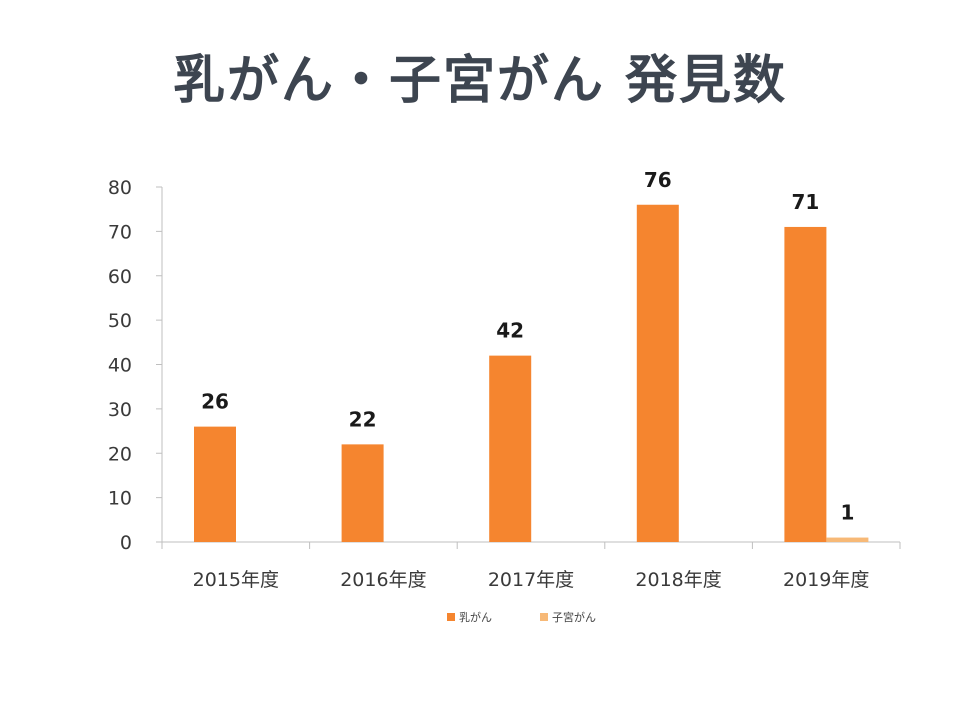 The height and width of the screenshot is (720, 960). What do you see at coordinates (120, 188) in the screenshot?
I see `y-tick-label: 80` at bounding box center [120, 188].